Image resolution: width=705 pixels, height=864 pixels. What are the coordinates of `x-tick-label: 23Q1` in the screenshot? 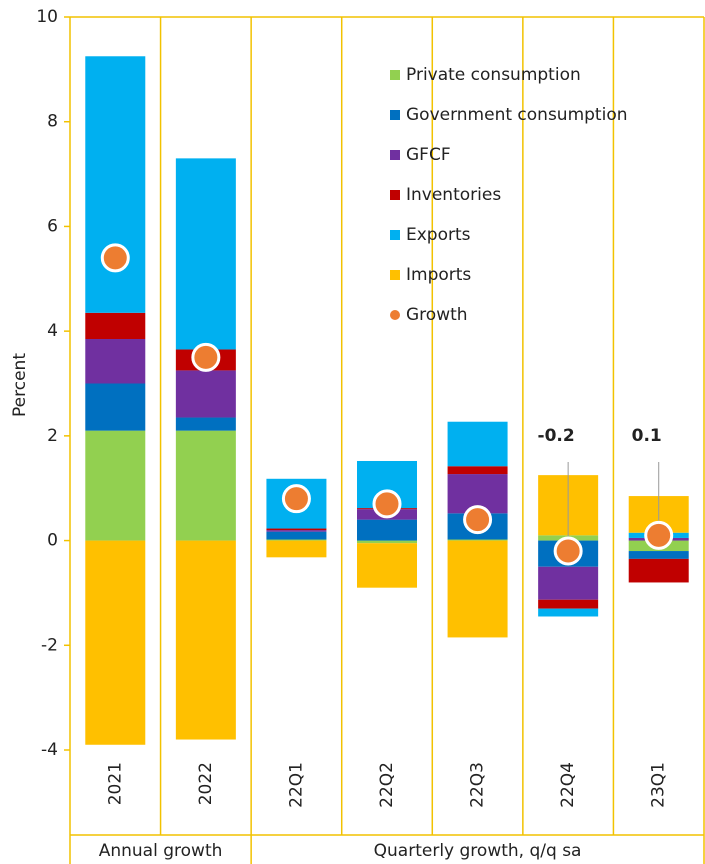 It's located at (659, 785).